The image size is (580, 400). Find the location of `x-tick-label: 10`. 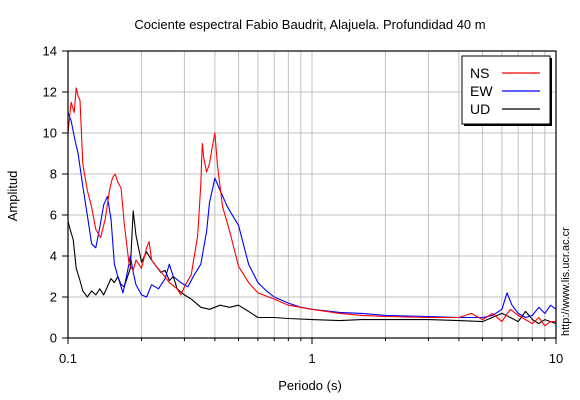

x-tick-label: 10 is located at coordinates (556, 358).